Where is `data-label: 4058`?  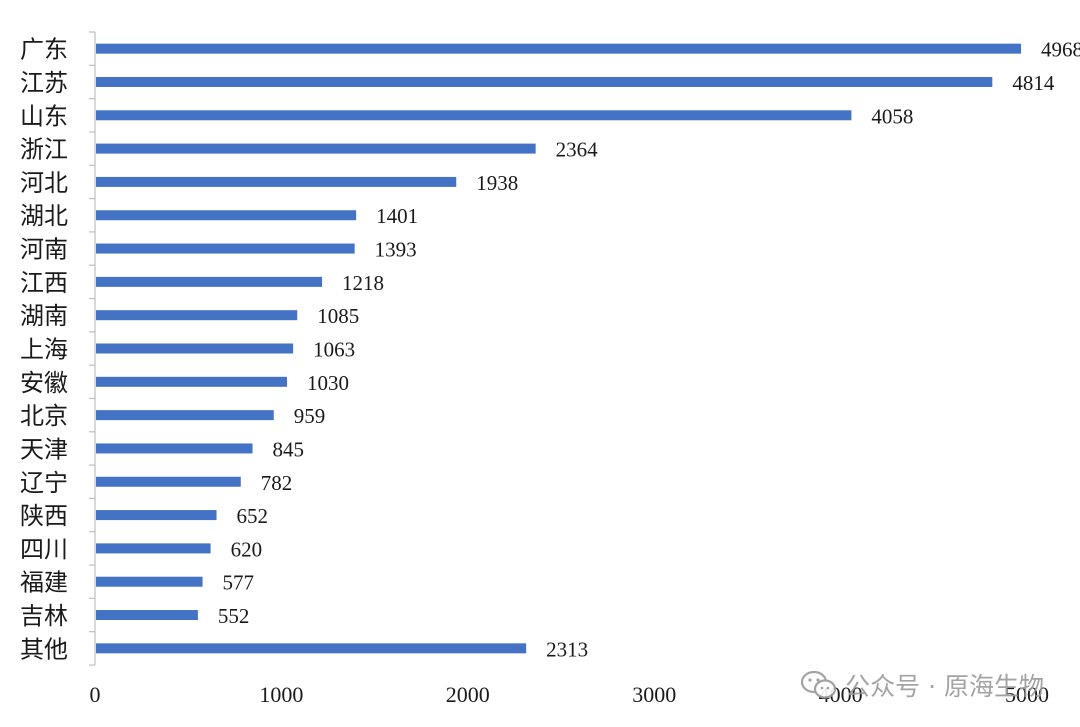 data-label: 4058 is located at coordinates (892, 116).